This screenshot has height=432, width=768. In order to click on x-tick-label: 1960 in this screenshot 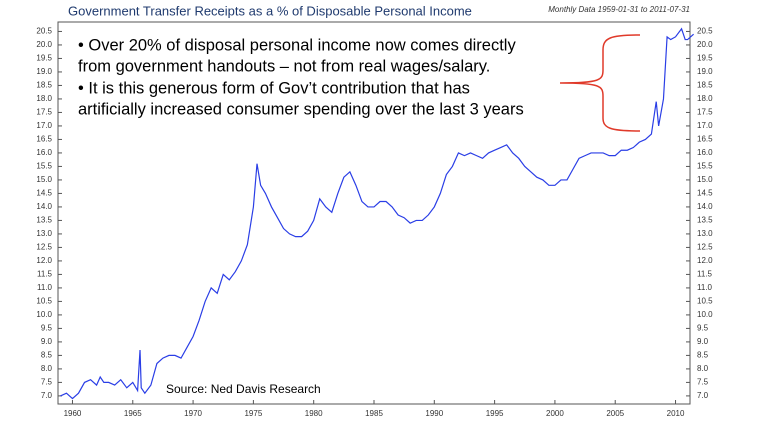, I will do `click(73, 413)`.